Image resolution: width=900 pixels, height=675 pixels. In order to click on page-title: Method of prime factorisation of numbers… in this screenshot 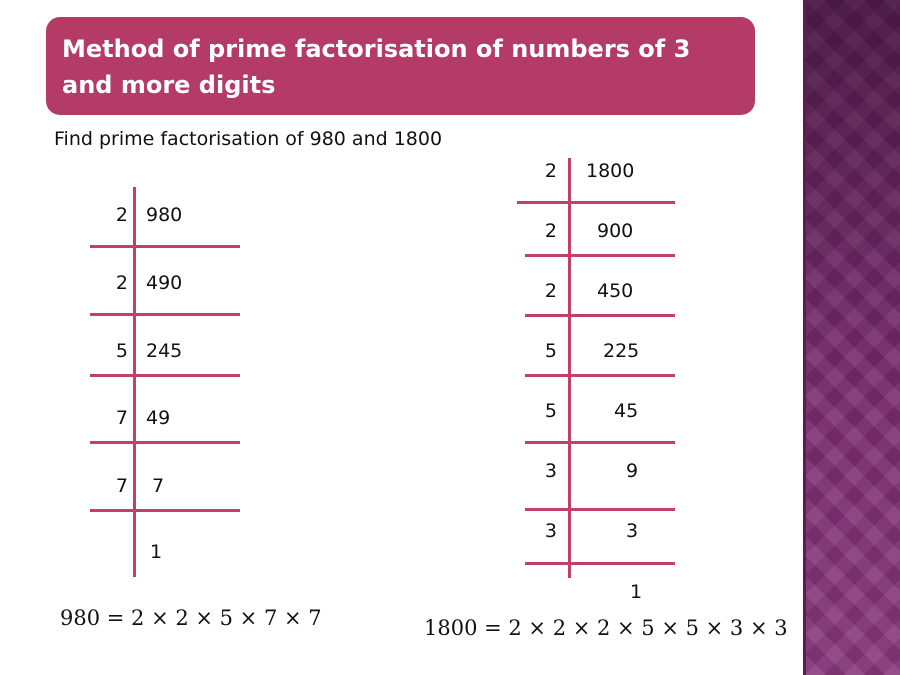, I will do `click(376, 67)`.